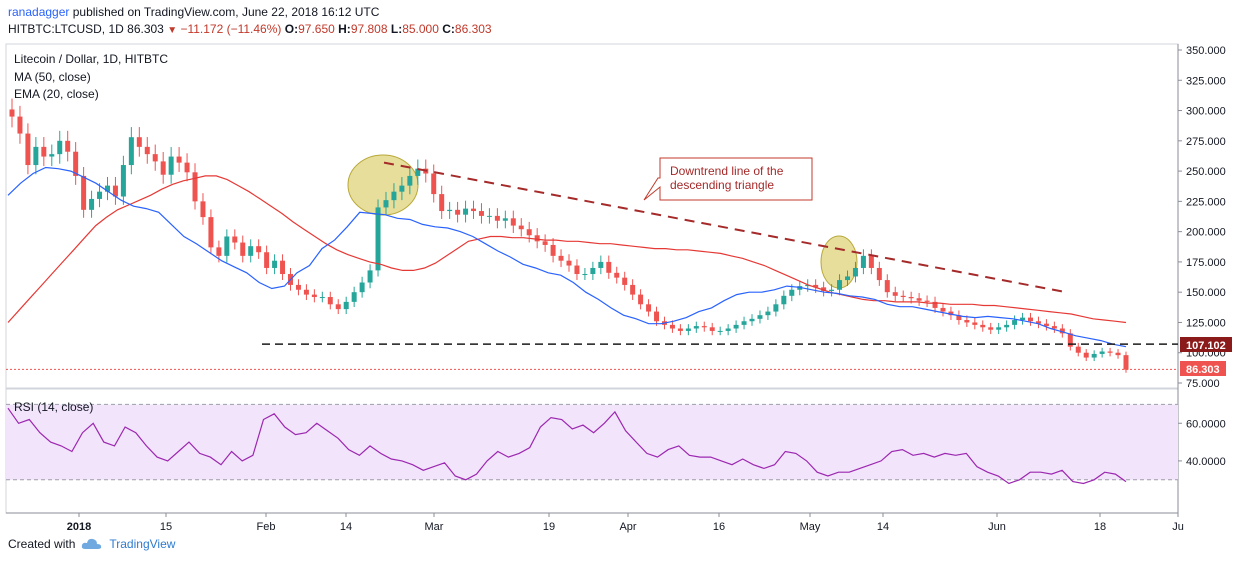 The image size is (1240, 562). I want to click on time-tick-label: Mar, so click(434, 527).